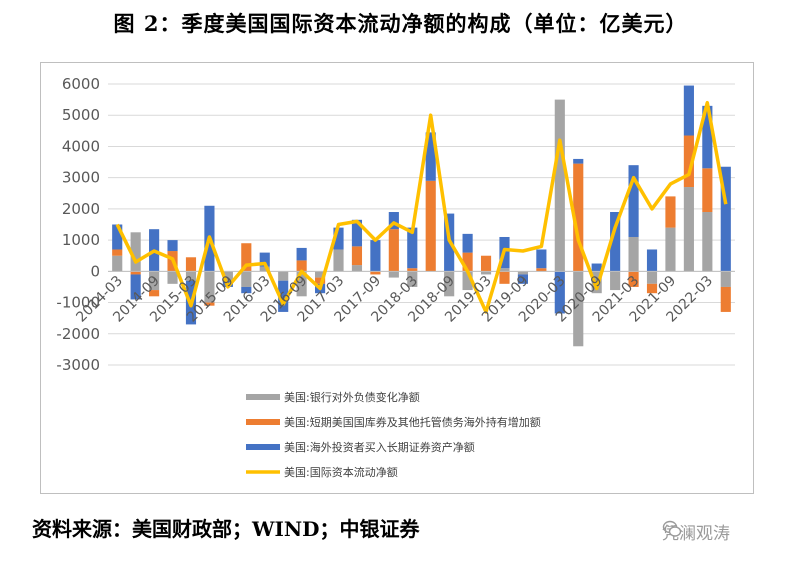  I want to click on y-tick-label: -1000, so click(78, 303).